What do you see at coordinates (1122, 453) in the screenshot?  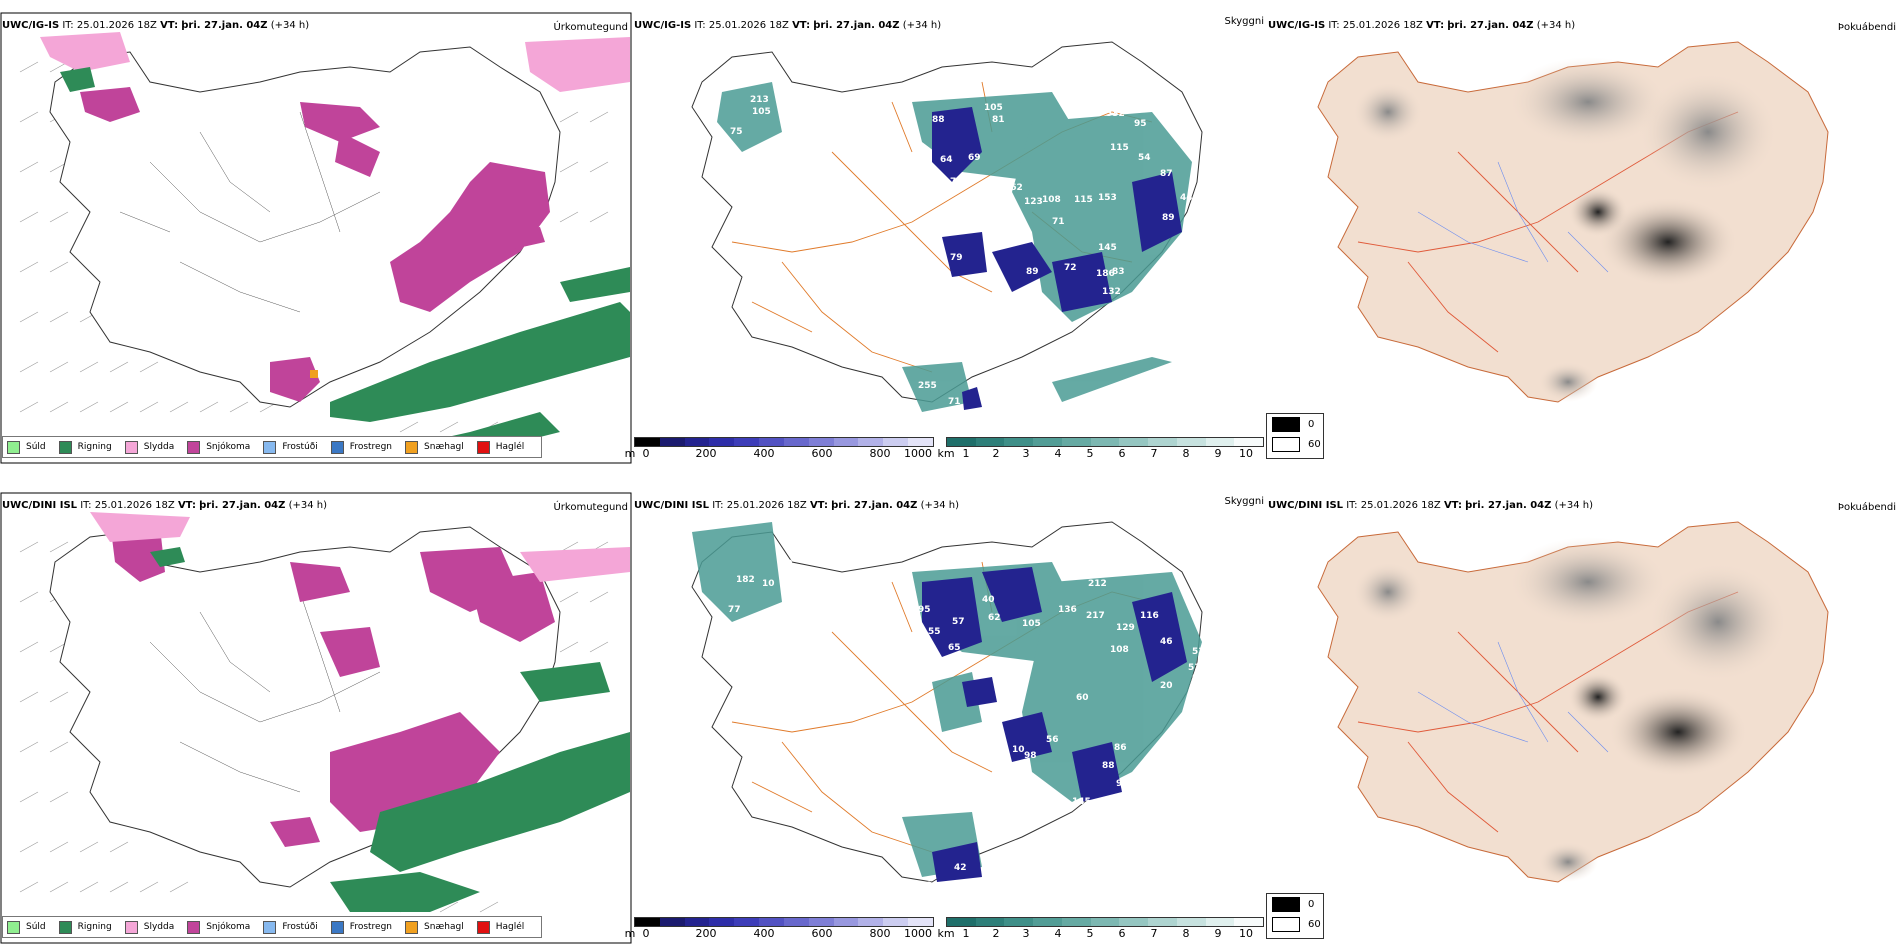 I see `tick: 6` at bounding box center [1122, 453].